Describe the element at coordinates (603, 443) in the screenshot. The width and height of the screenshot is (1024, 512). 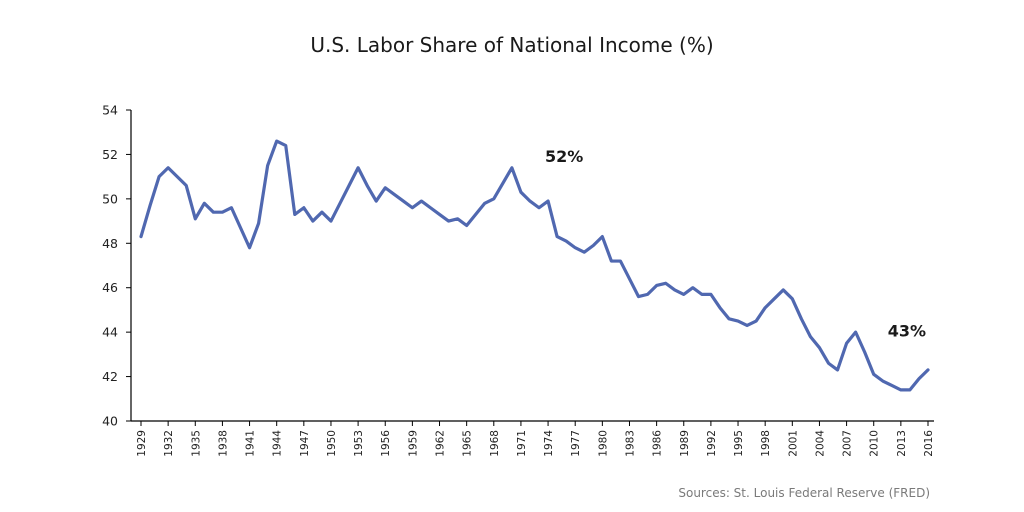
I see `x-tick-label: 1980` at that location.